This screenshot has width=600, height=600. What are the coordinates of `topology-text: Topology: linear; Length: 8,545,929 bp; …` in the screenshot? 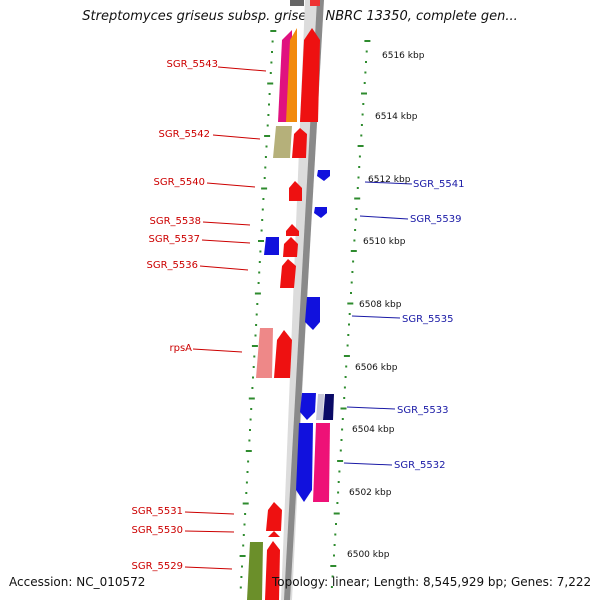 It's located at (432, 582).